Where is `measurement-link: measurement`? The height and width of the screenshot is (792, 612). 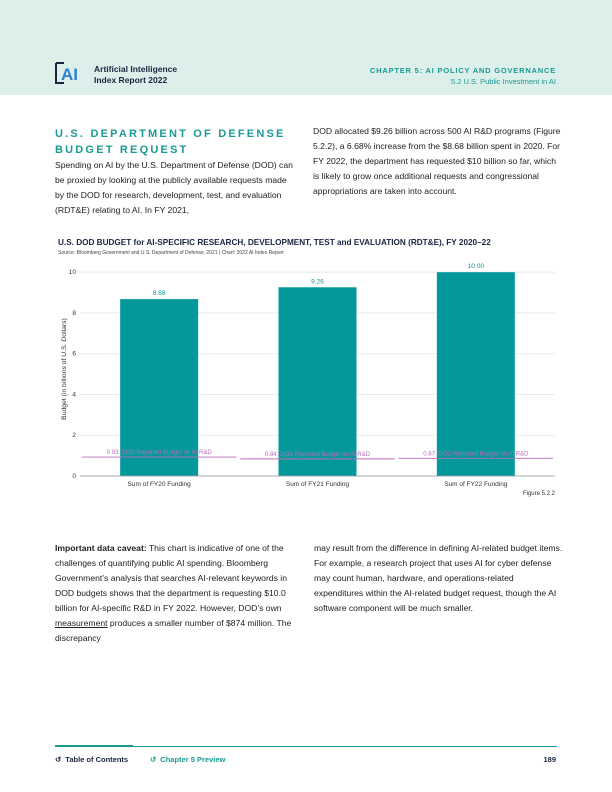 measurement-link: measurement is located at coordinates (81, 623).